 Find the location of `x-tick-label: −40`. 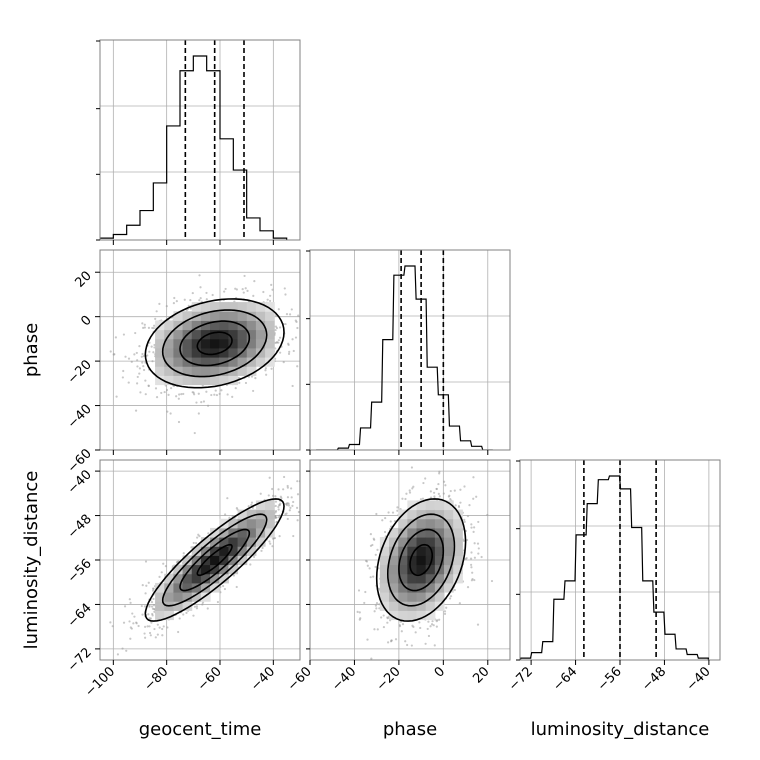

x-tick-label: −40 is located at coordinates (699, 679).